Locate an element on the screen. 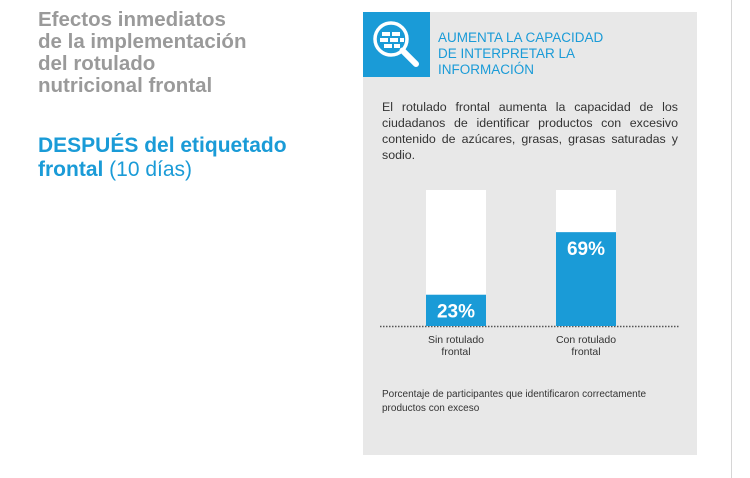 The width and height of the screenshot is (750, 478). subheading-line-1: DESPUÉS del etiquetado is located at coordinates (162, 145).